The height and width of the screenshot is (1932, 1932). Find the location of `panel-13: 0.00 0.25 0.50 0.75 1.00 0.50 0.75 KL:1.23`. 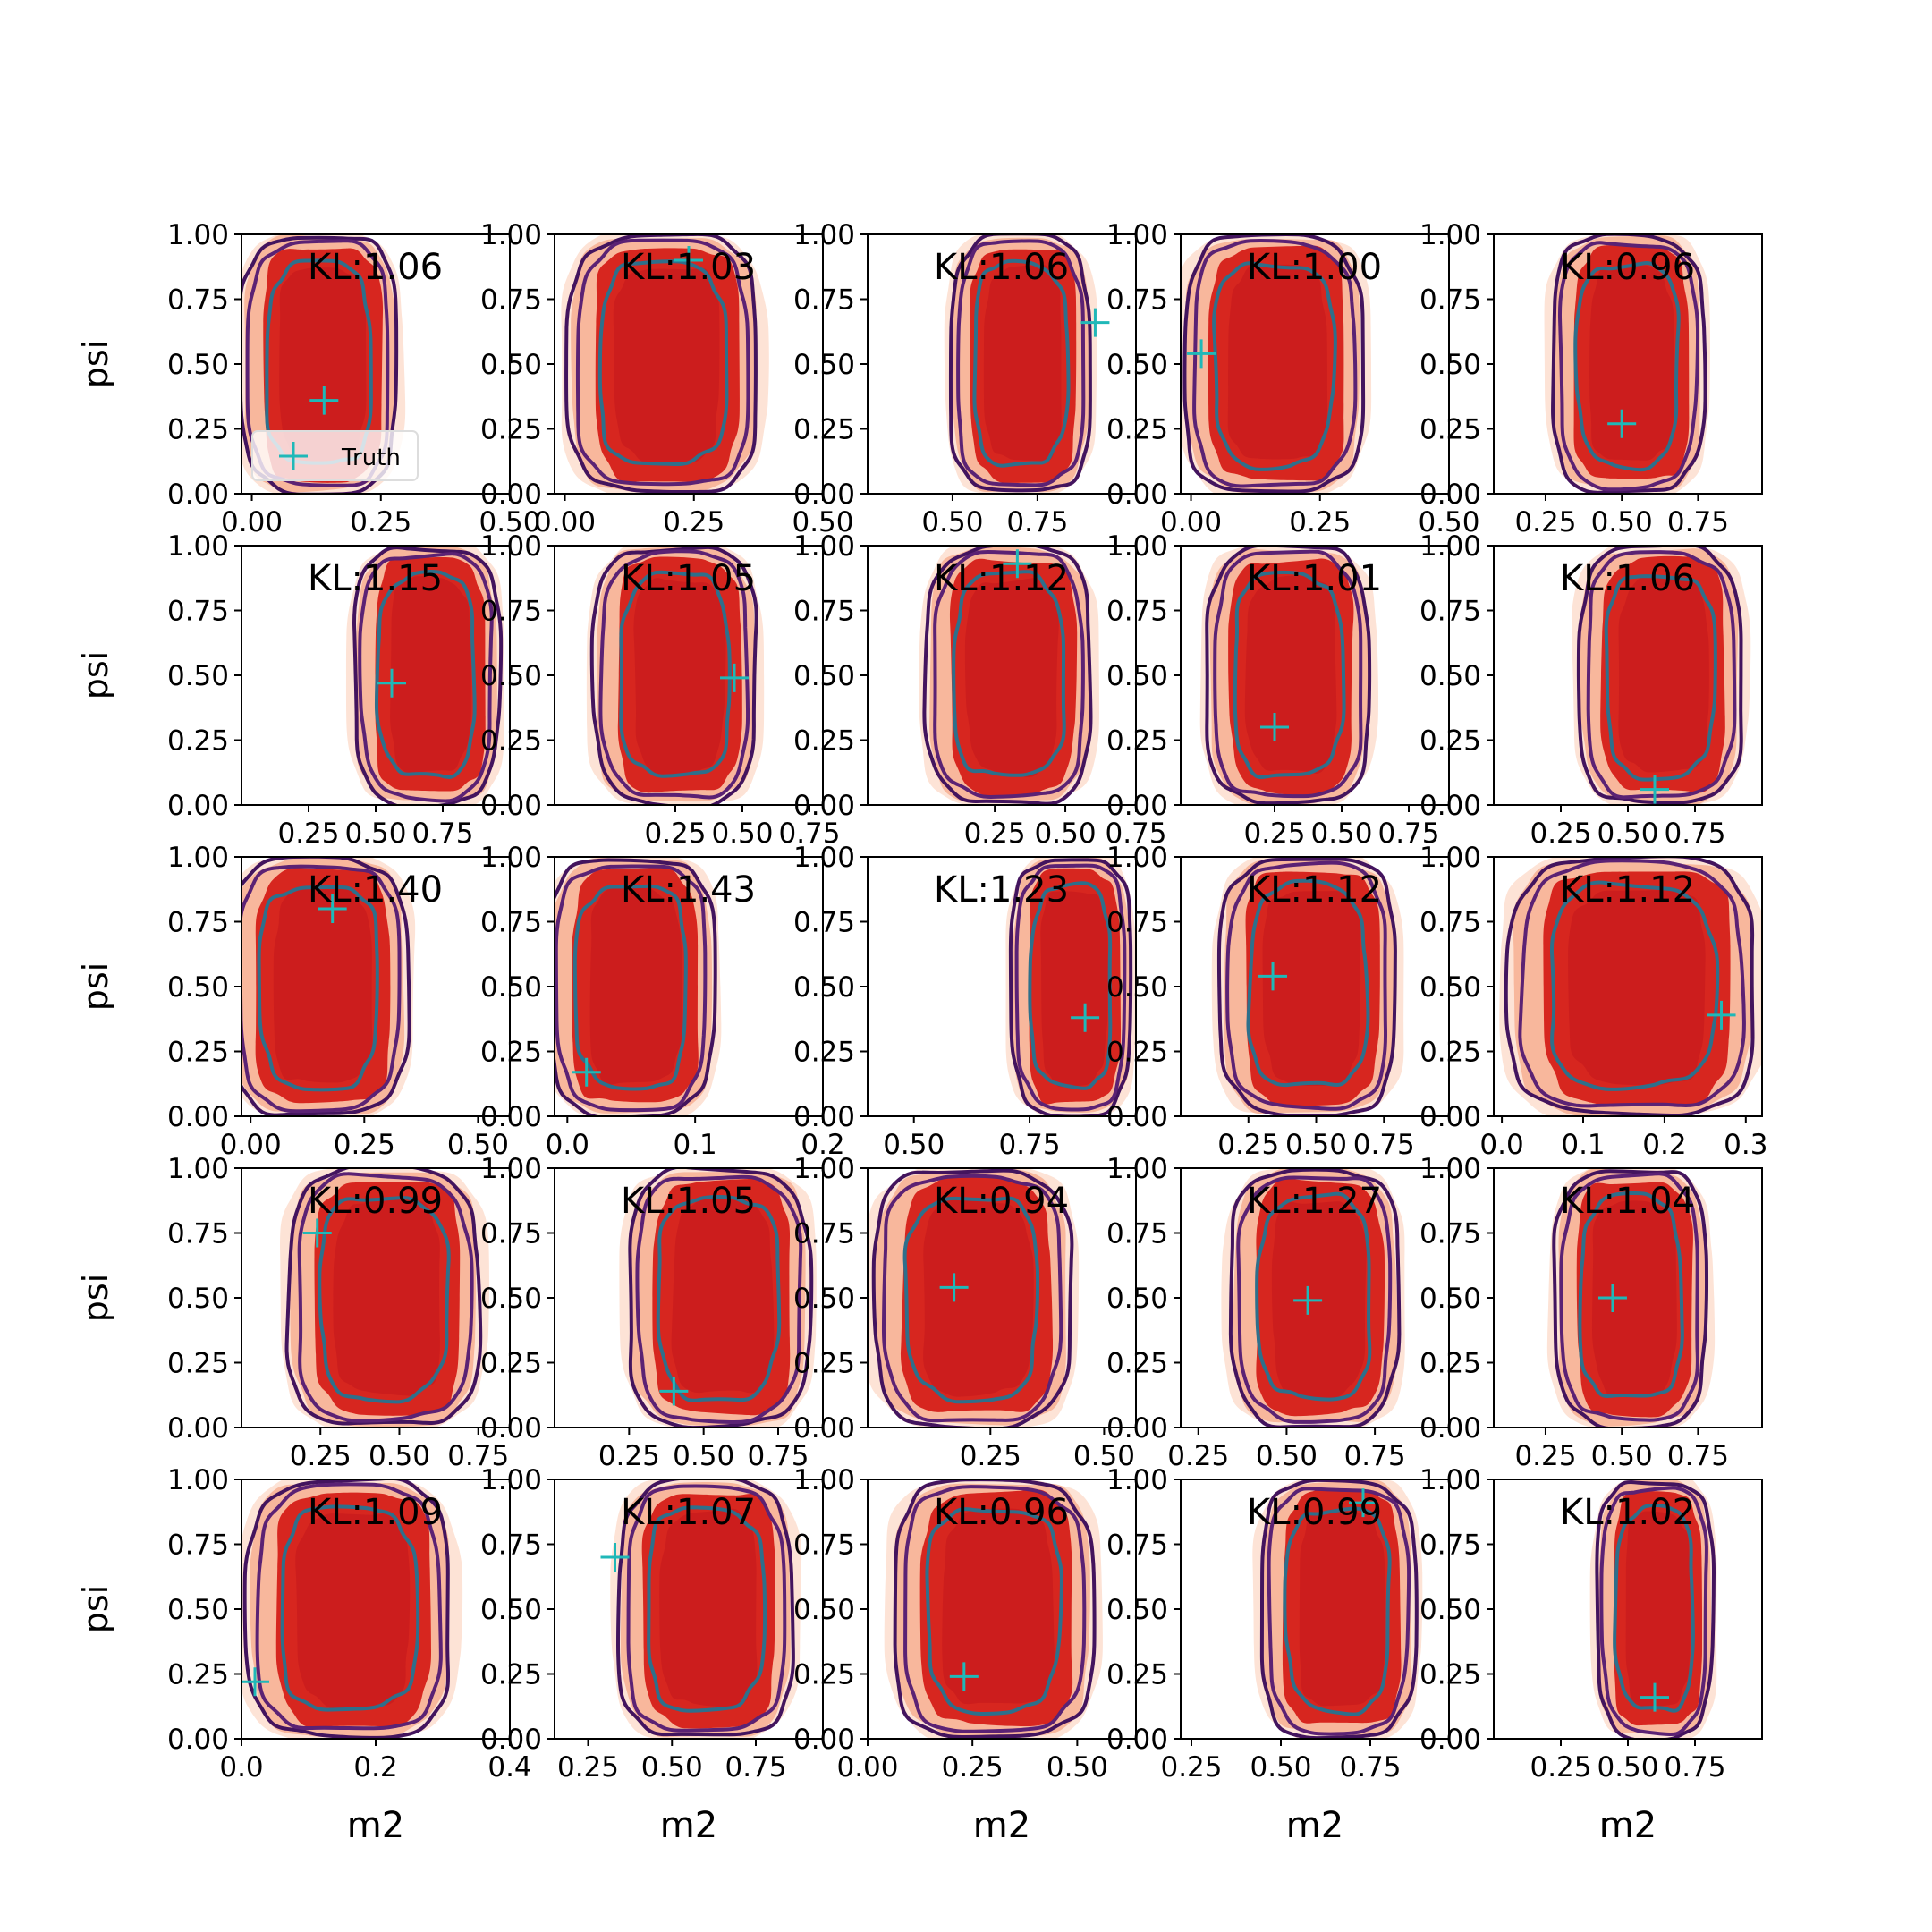

panel-13: 0.00 0.25 0.50 0.75 1.00 0.50 0.75 KL:1.23 is located at coordinates (965, 1001).